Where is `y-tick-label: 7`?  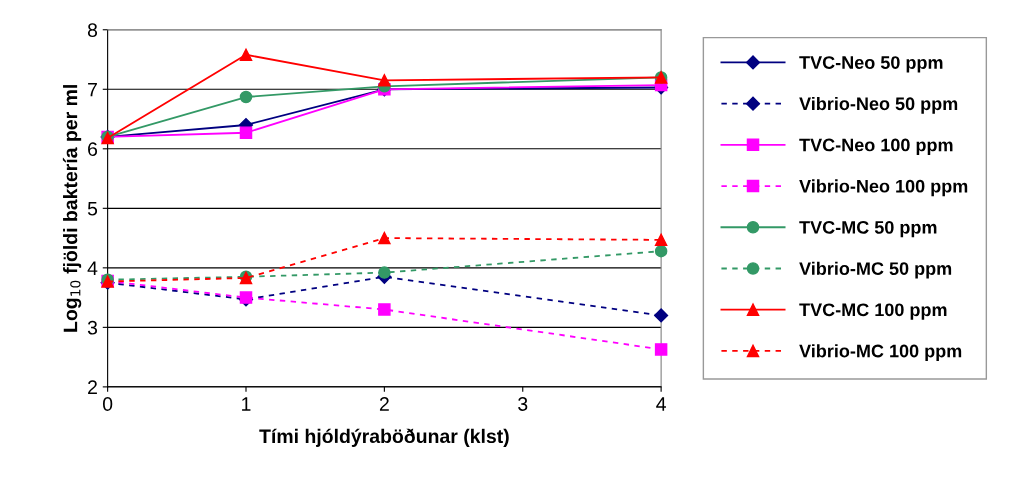 y-tick-label: 7 is located at coordinates (92, 89).